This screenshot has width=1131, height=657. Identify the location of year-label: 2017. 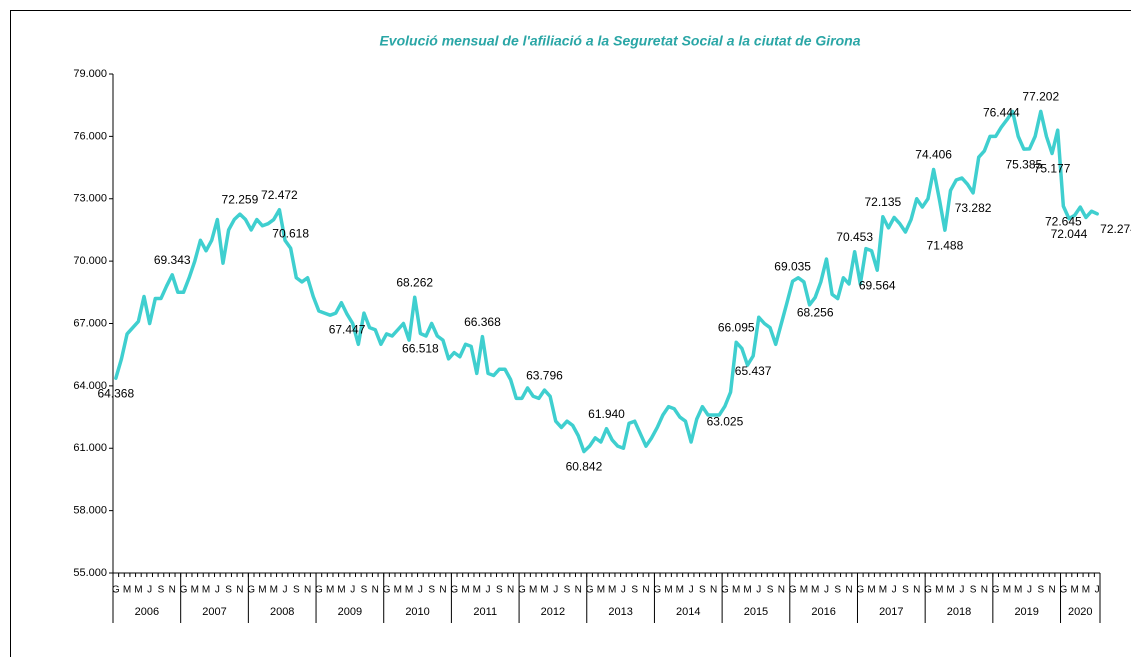
(891, 612).